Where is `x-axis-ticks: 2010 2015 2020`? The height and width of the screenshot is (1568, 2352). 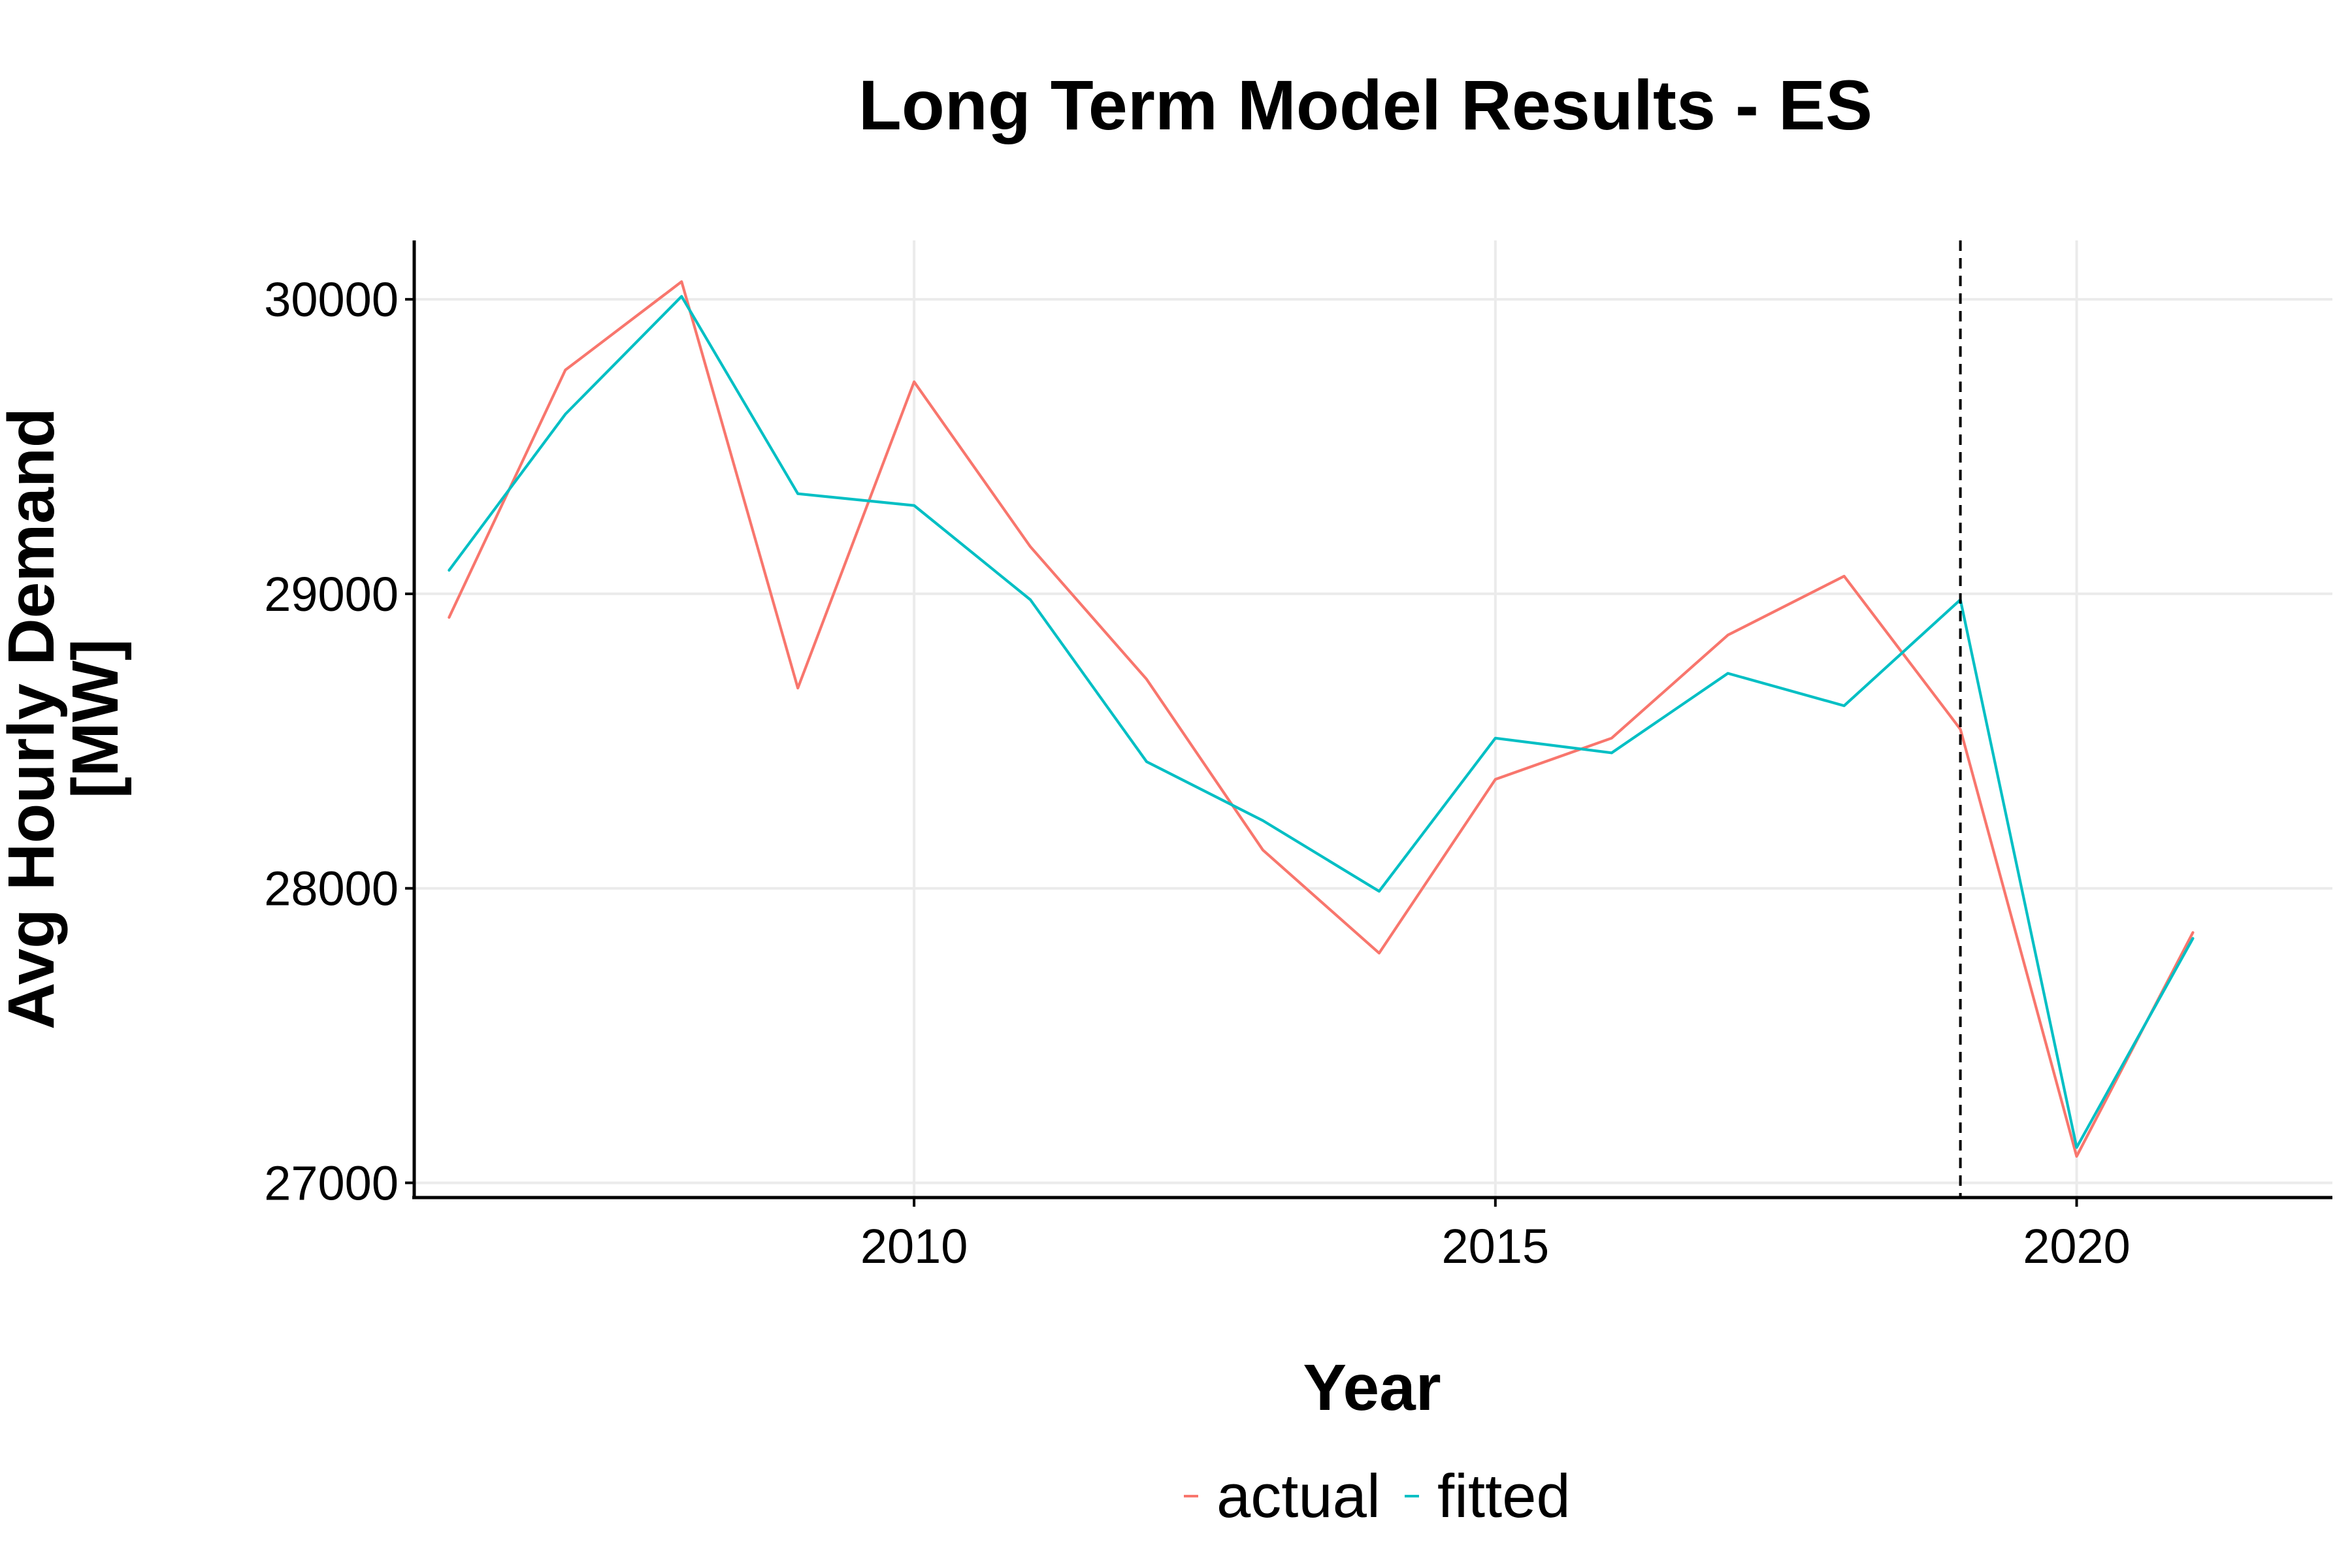
x-axis-ticks: 2010 2015 2020 is located at coordinates (1495, 1235).